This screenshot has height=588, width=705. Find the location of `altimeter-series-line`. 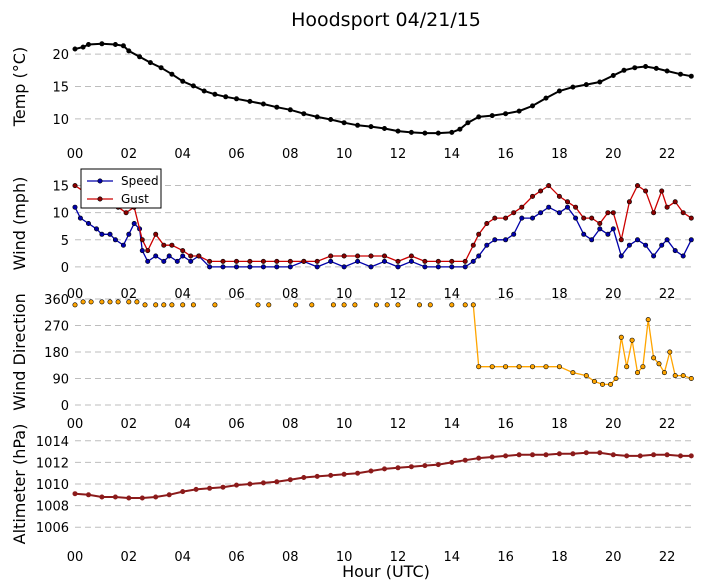

altimeter-series-line is located at coordinates (383, 475).